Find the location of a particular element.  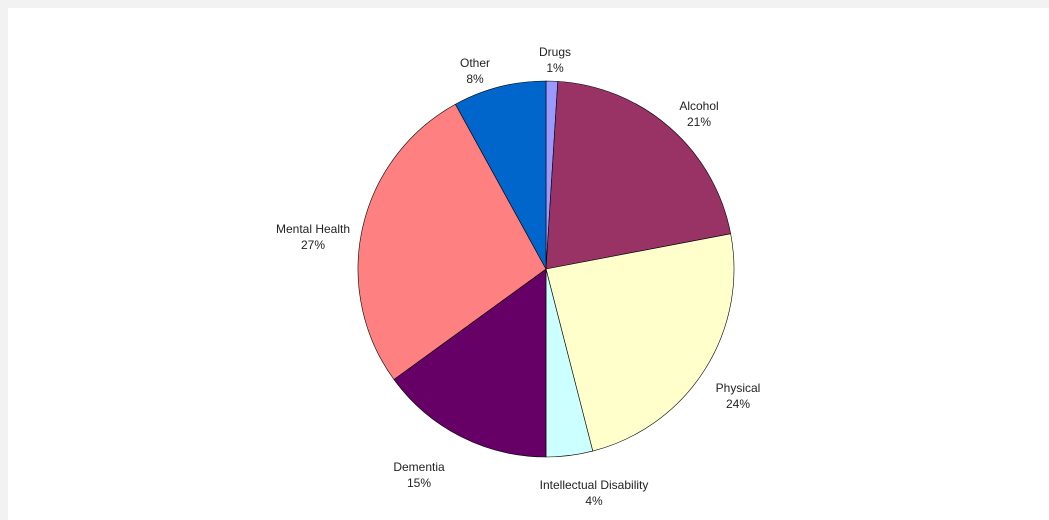

slice-percent-label: 15% is located at coordinates (419, 483).